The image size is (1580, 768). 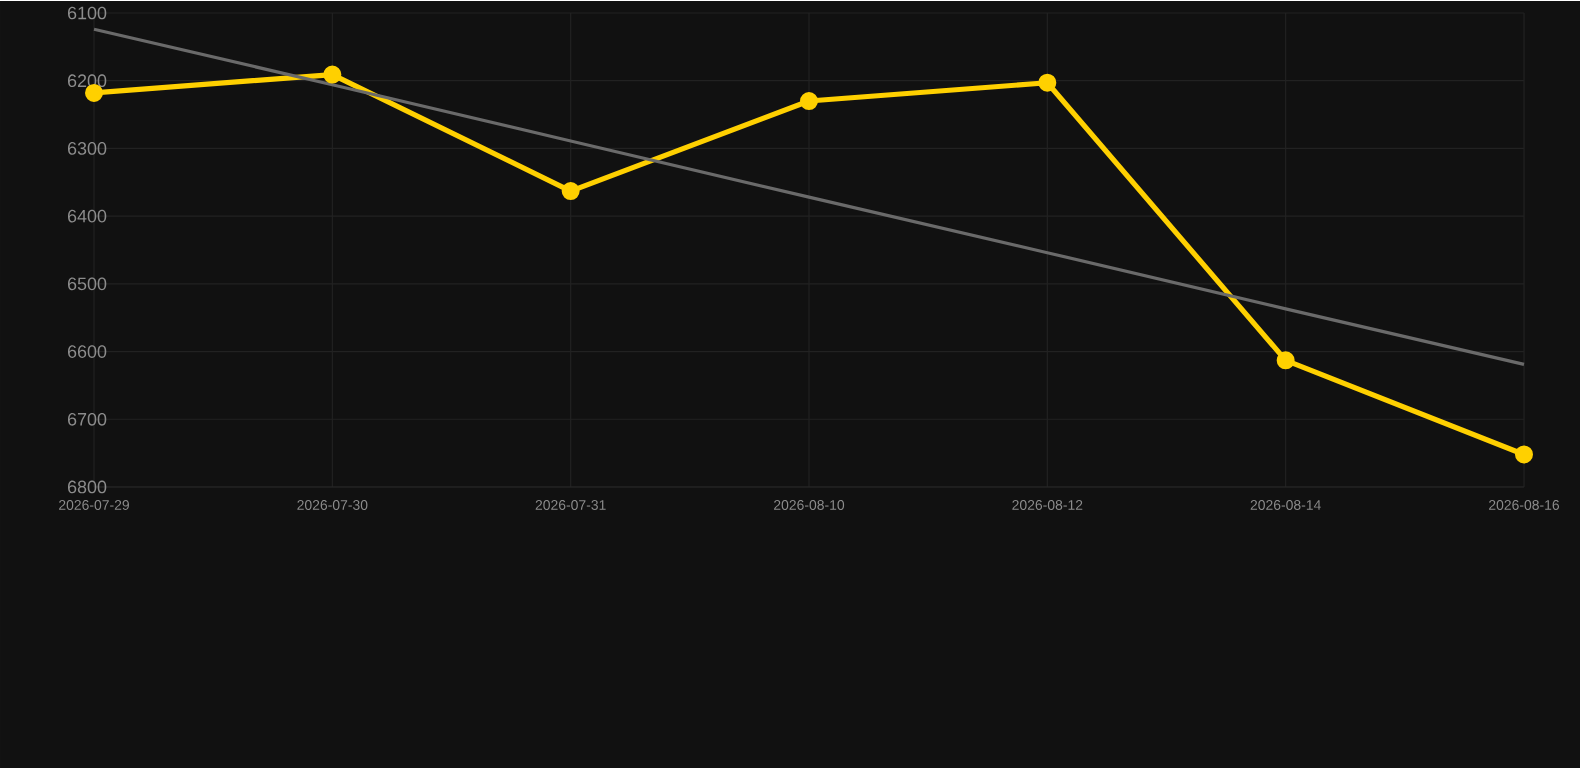 I want to click on y-tick-label: 6100, so click(x=87, y=12).